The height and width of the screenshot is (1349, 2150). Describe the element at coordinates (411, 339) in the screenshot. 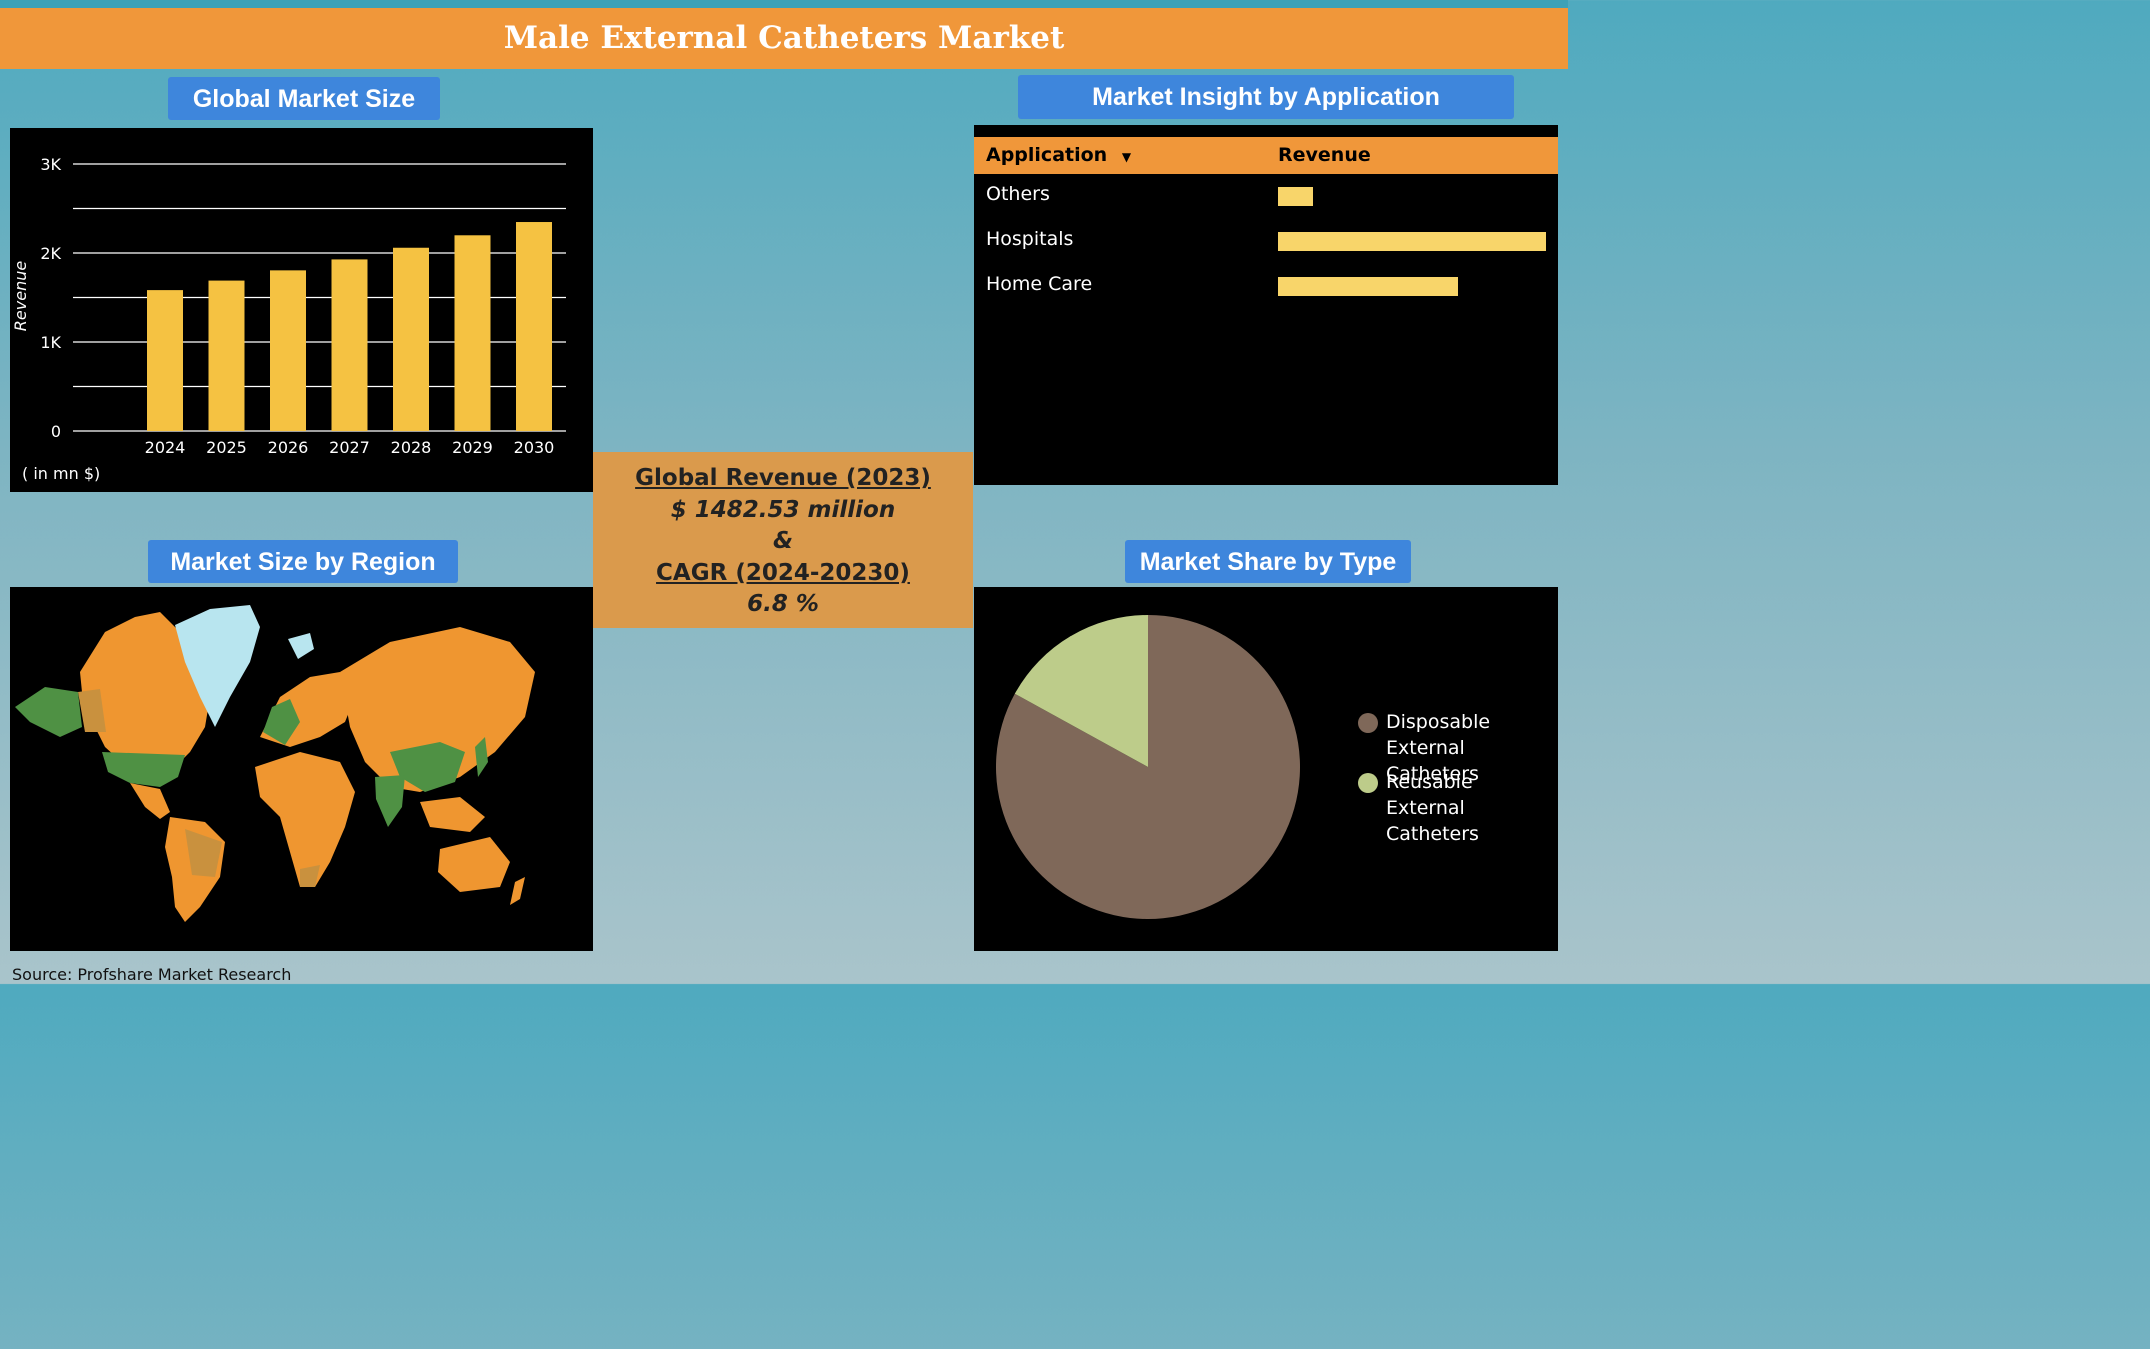

I see `bar-2028` at that location.